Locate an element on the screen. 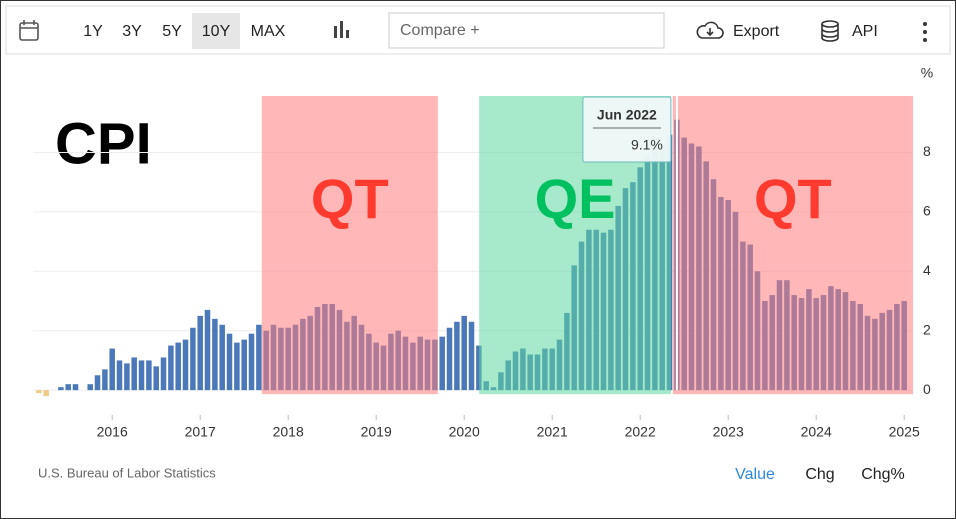  y-tick-label: 8 is located at coordinates (927, 151).